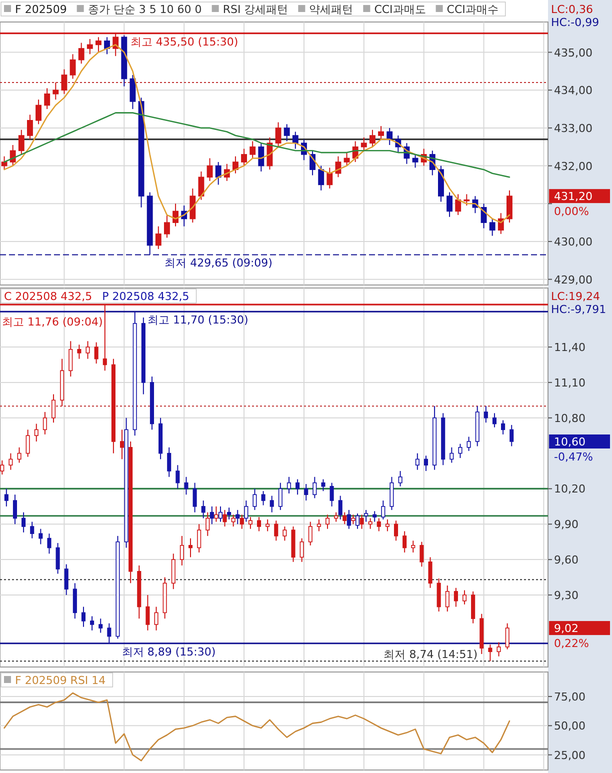 The width and height of the screenshot is (612, 773). I want to click on y-tick-label: 435,00, so click(573, 53).